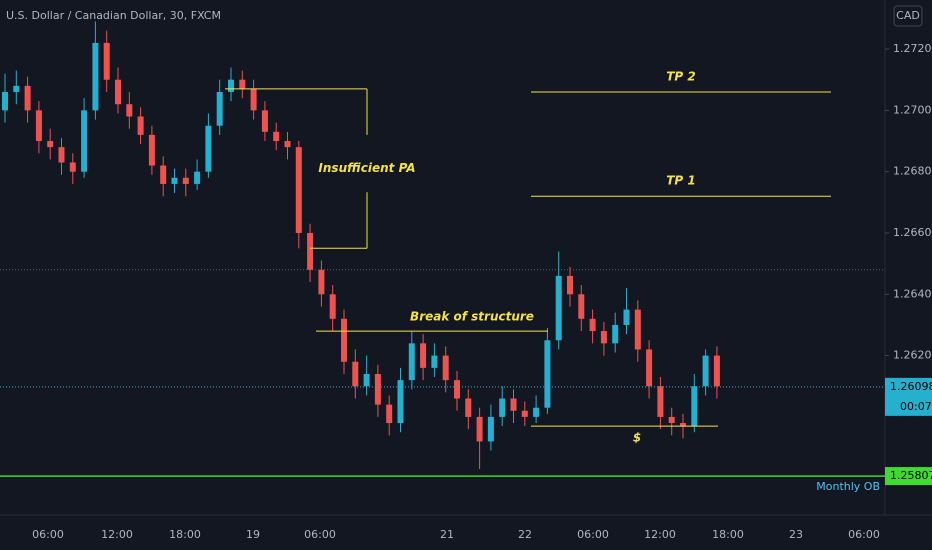  I want to click on countdown: 00:07, so click(916, 406).